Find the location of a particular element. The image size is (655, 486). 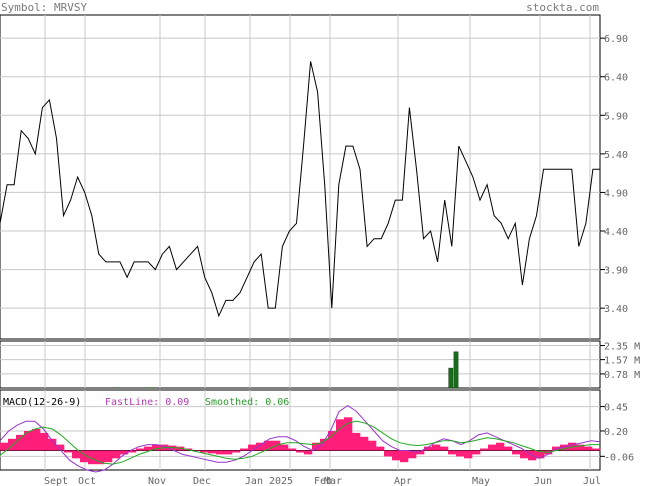

price-tick-label: 3.90 is located at coordinates (616, 271).